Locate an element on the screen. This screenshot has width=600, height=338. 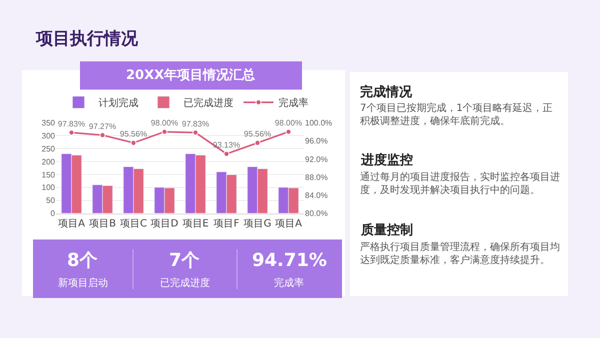
text: 完成情况 is located at coordinates (386, 92).